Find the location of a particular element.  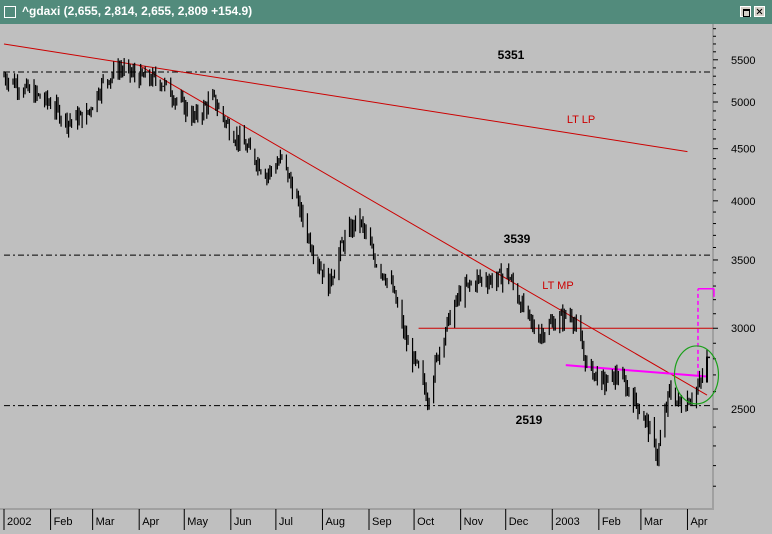

maximize-icon is located at coordinates (745, 11).